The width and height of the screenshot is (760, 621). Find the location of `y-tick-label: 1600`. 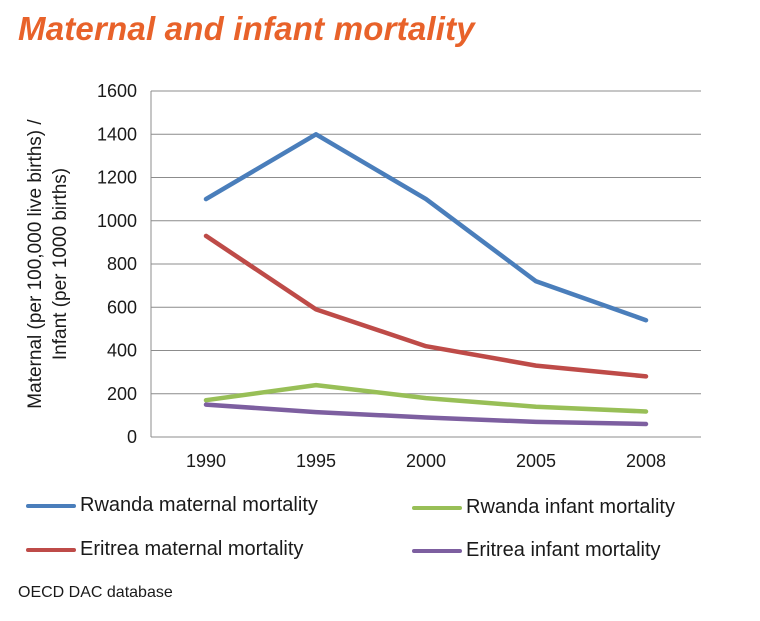

y-tick-label: 1600 is located at coordinates (117, 91).